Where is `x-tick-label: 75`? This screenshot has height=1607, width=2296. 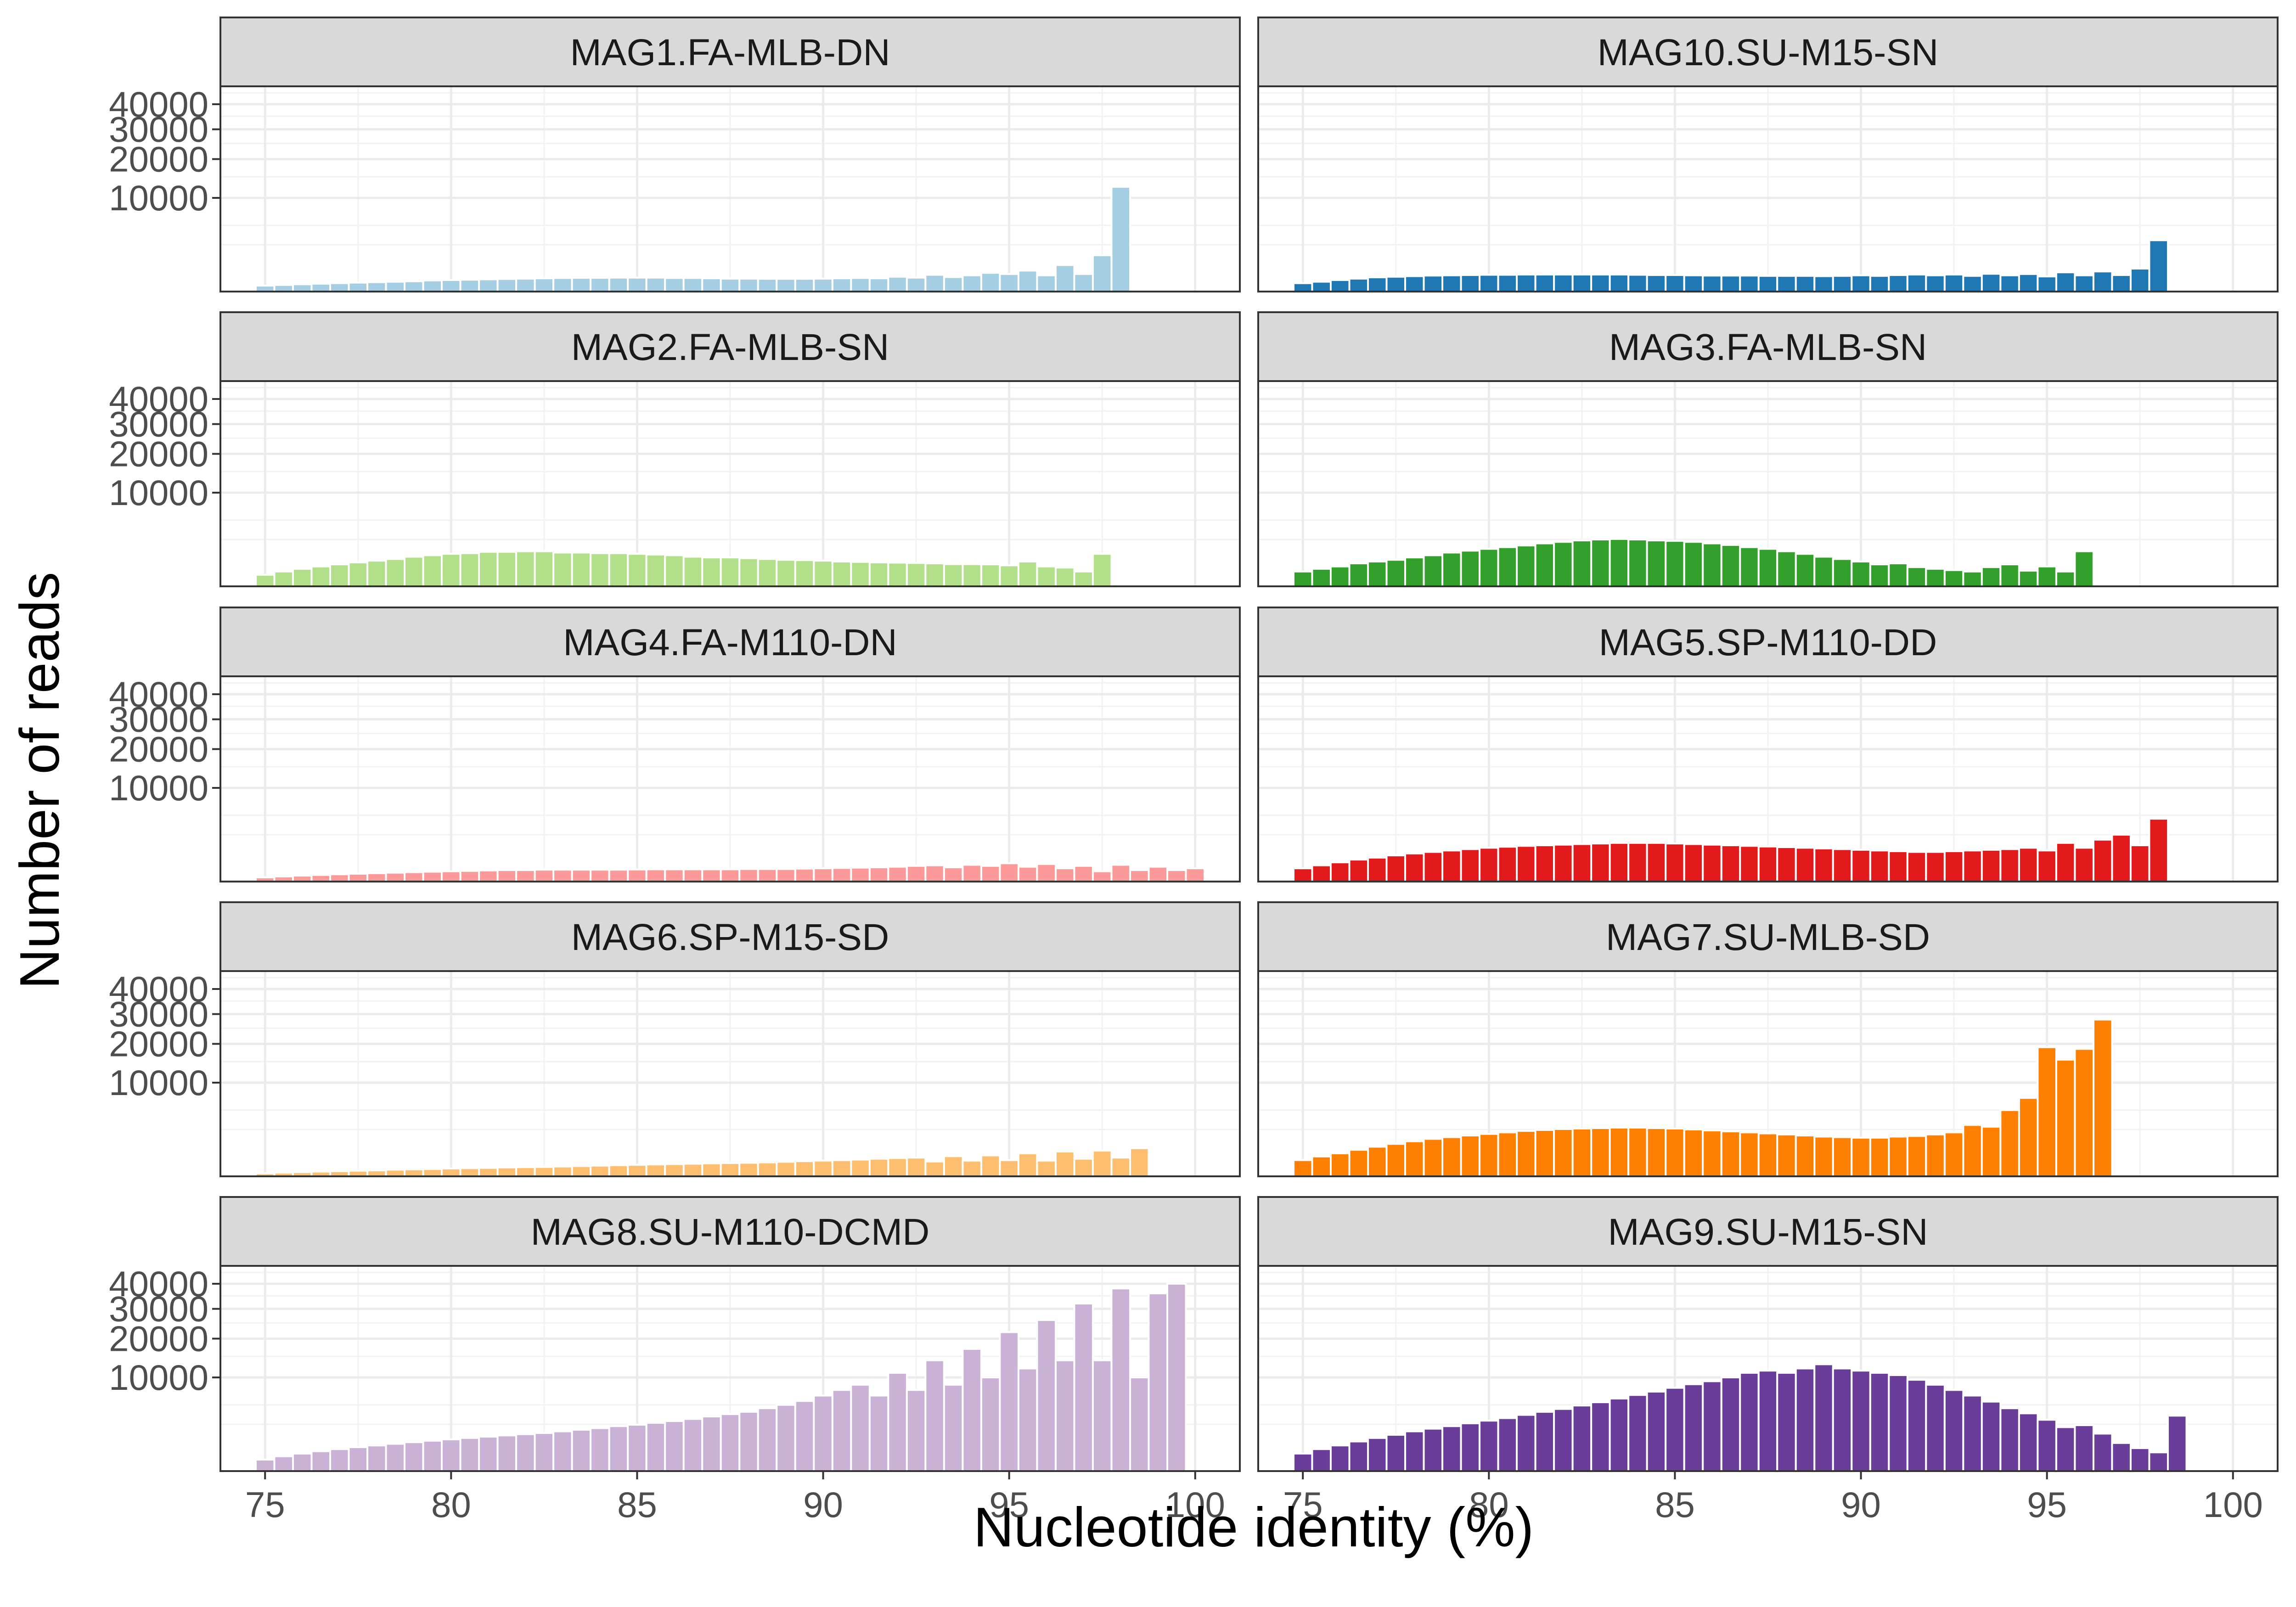
x-tick-label: 75 is located at coordinates (1303, 1504).